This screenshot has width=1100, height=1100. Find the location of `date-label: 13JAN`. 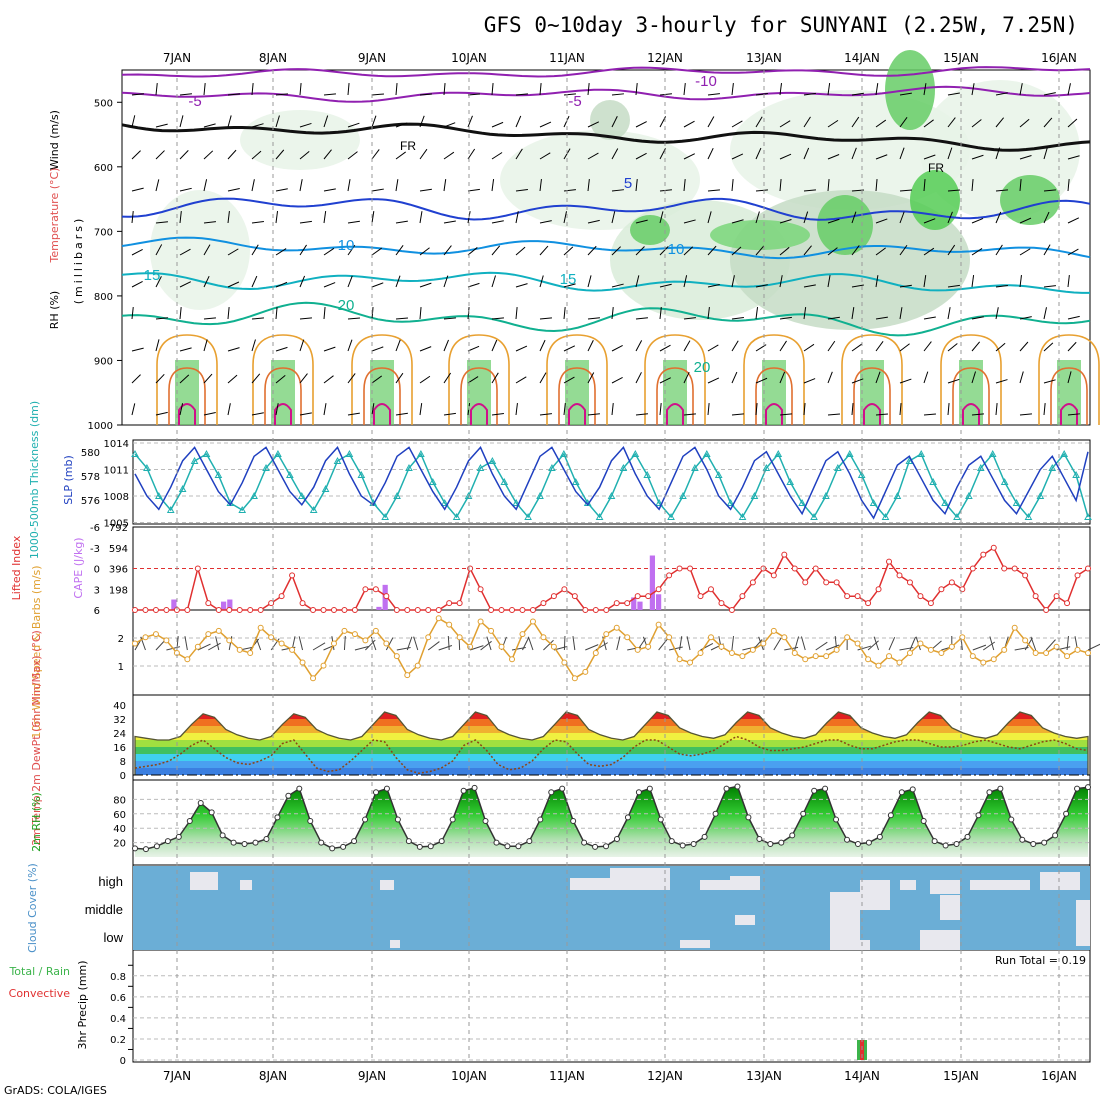

date-label: 13JAN is located at coordinates (764, 1076).